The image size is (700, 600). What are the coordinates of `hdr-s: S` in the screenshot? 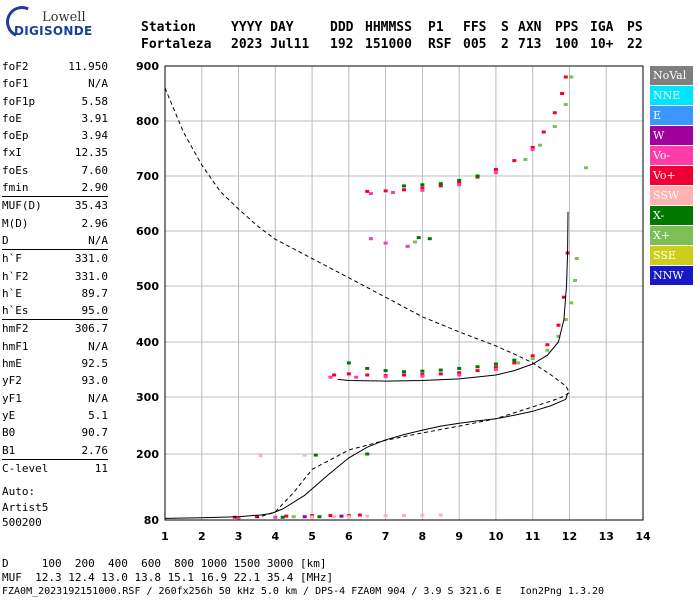 It's located at (505, 27).